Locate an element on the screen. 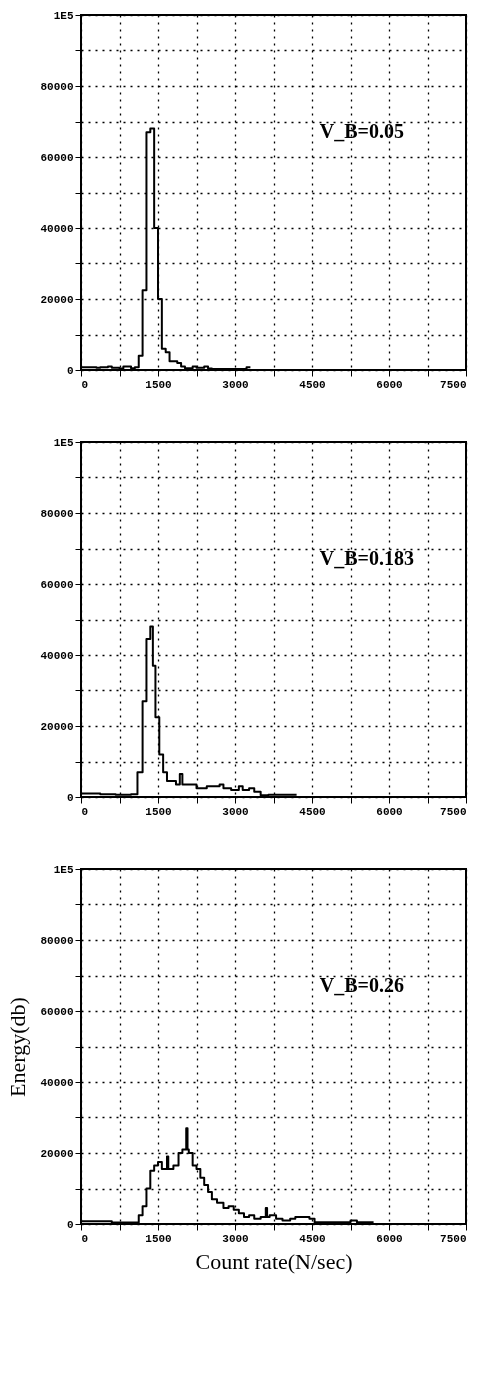  annotation: V_B=0.183 is located at coordinates (366, 558).